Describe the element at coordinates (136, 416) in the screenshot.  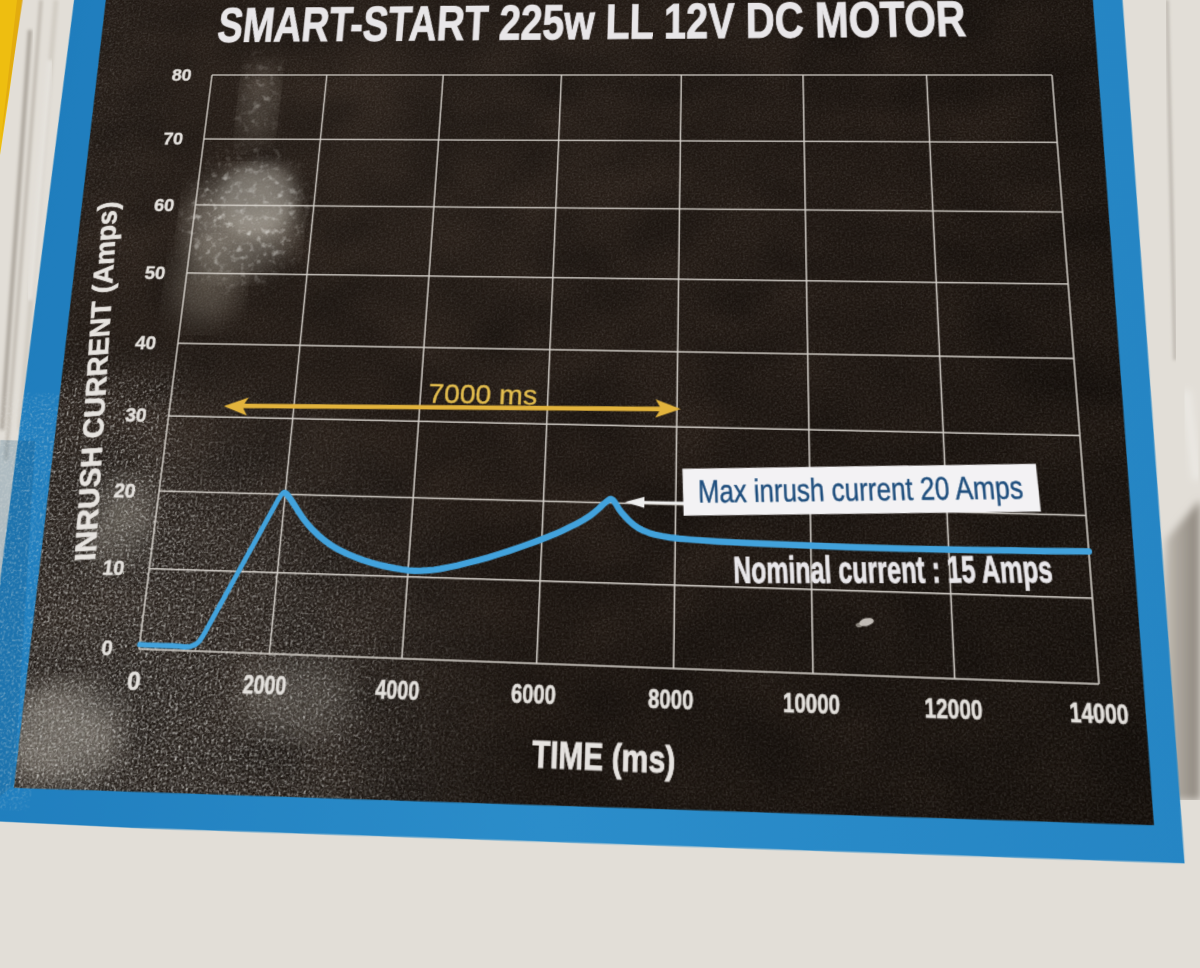
I see `svg-text: 30` at that location.